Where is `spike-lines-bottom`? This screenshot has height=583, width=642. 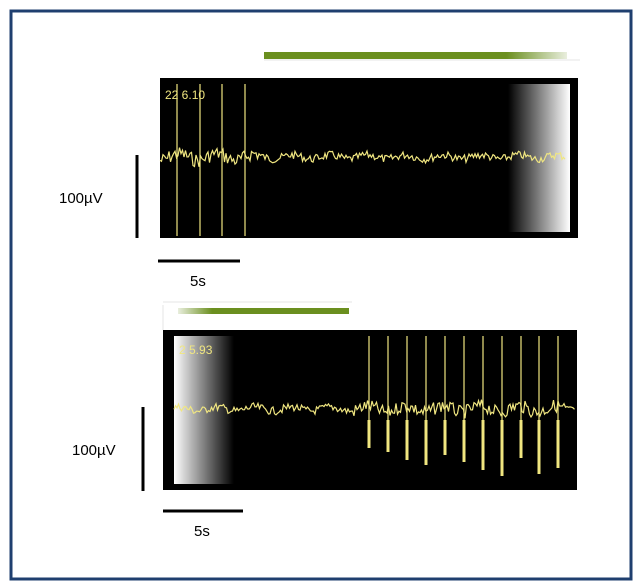
spike-lines-bottom is located at coordinates (463, 406).